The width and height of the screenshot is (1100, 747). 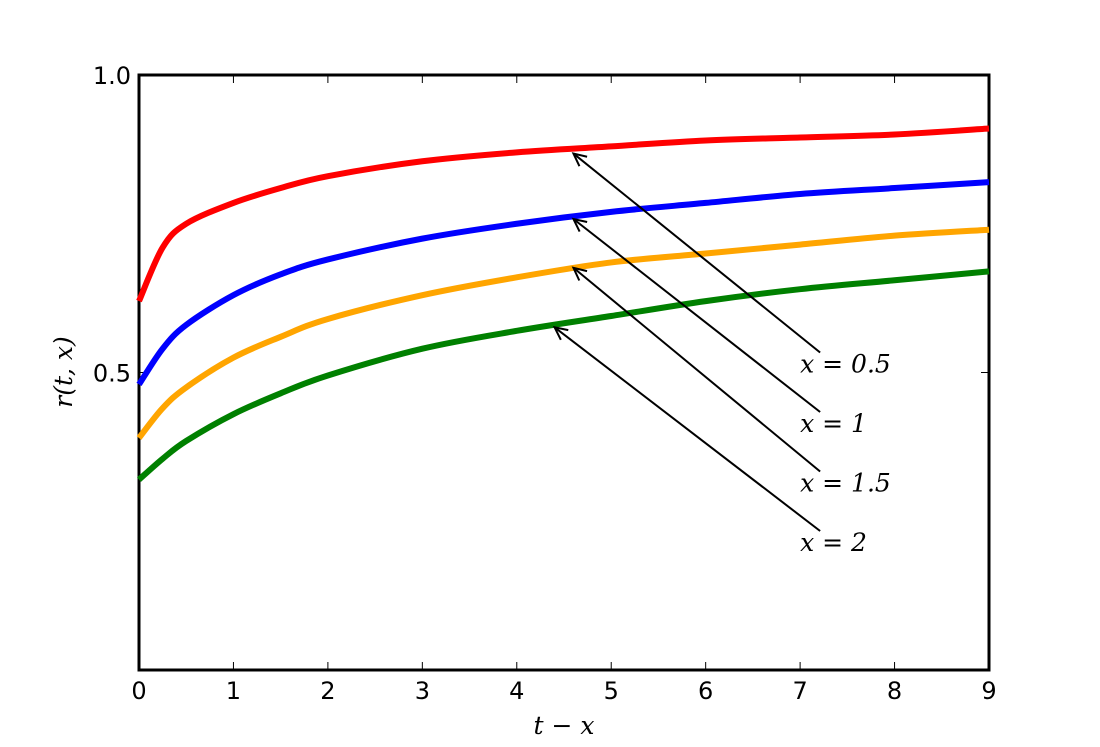 I want to click on annotation-label: x = 2, so click(x=833, y=542).